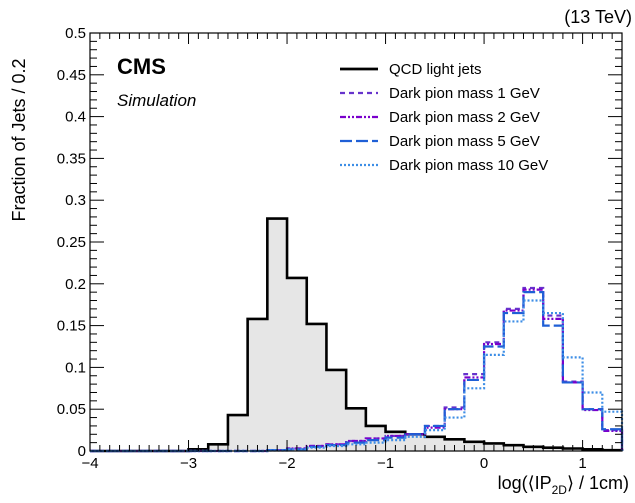 The height and width of the screenshot is (503, 635). What do you see at coordinates (82, 451) in the screenshot?
I see `y-tick-label: 0` at bounding box center [82, 451].